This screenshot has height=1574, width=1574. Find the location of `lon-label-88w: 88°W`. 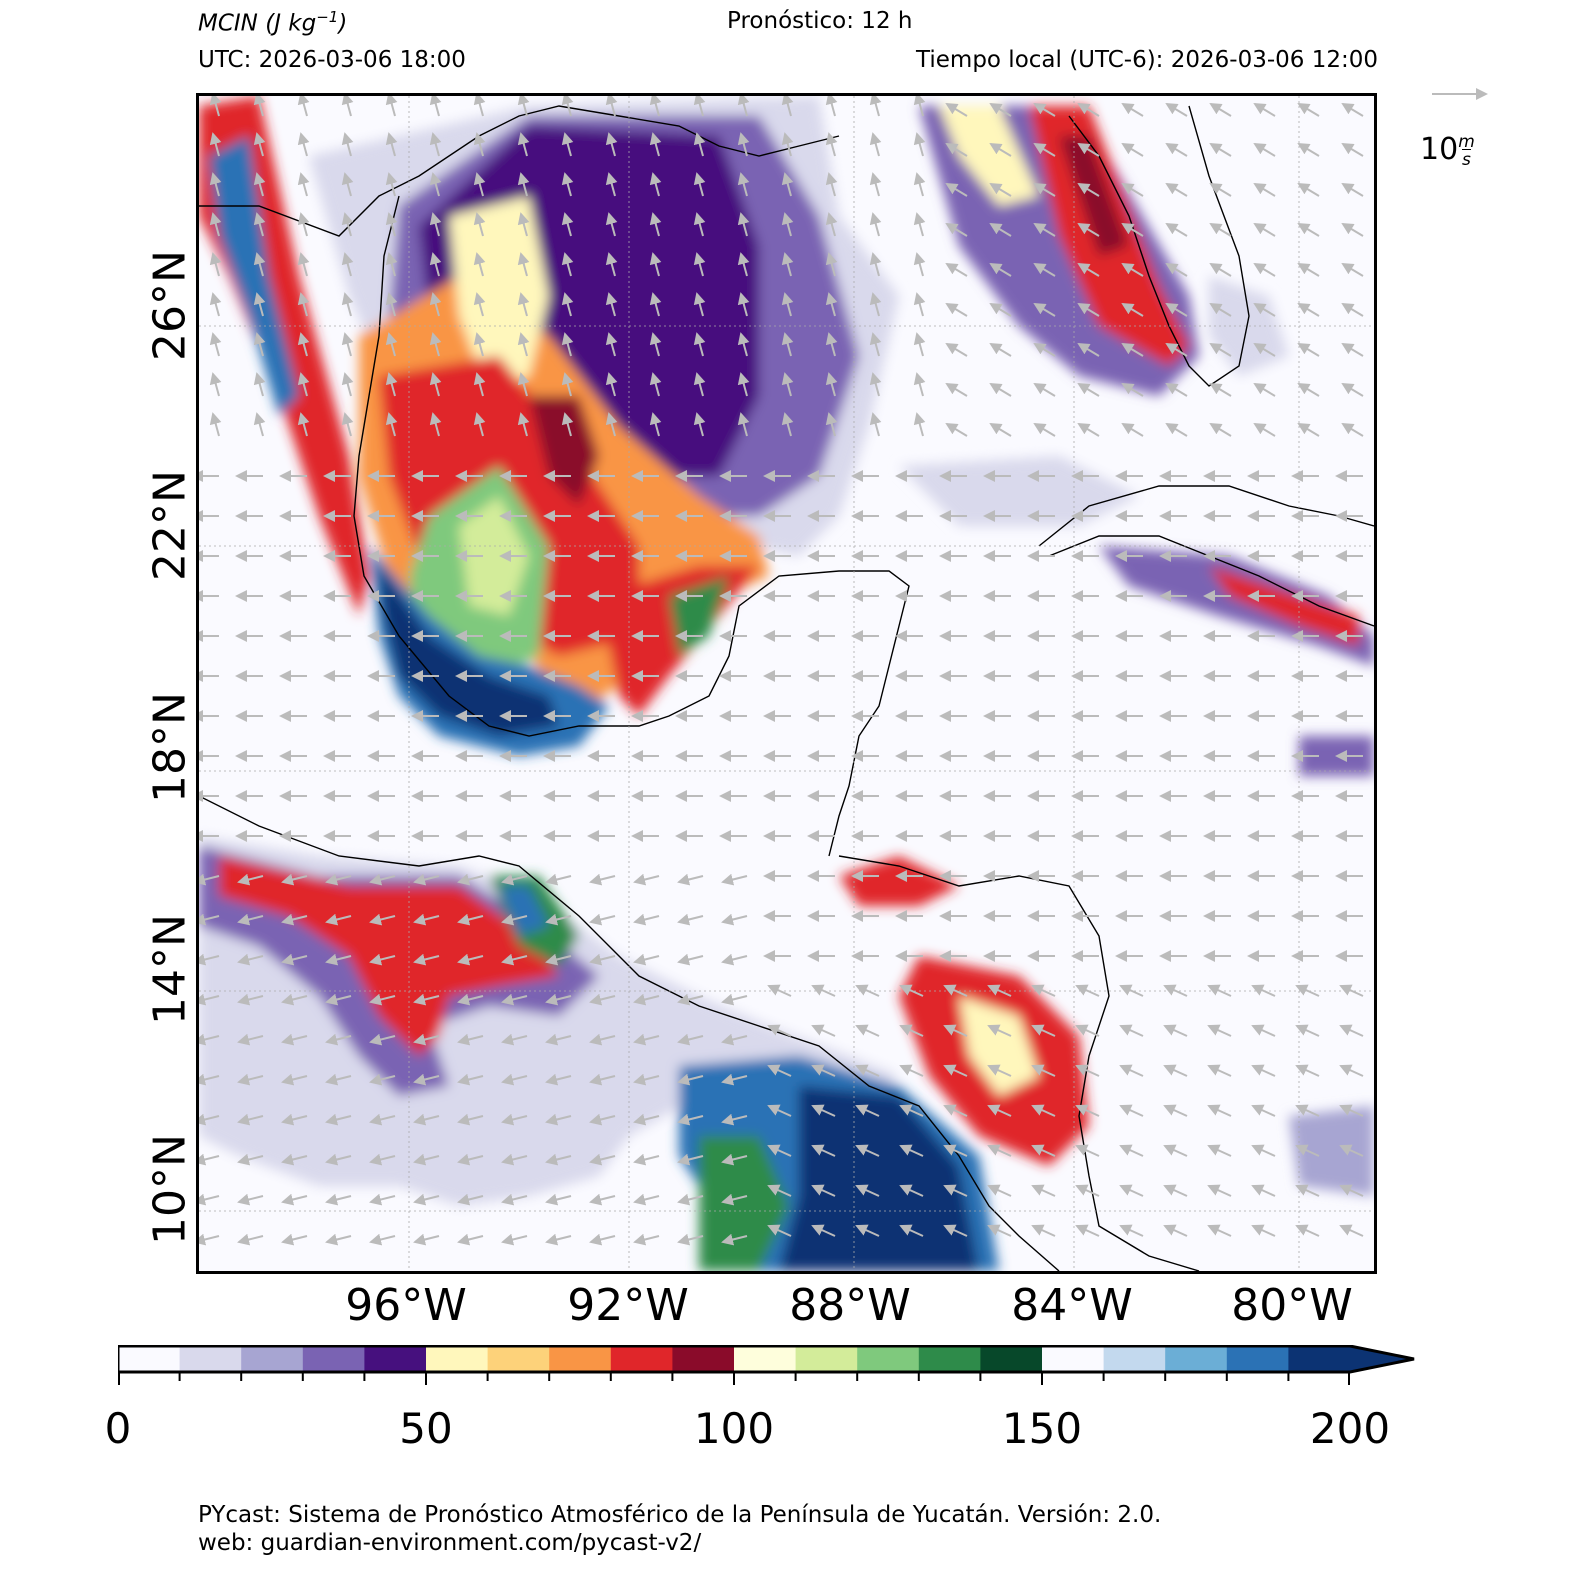

lon-label-88w: 88°W is located at coordinates (850, 1305).